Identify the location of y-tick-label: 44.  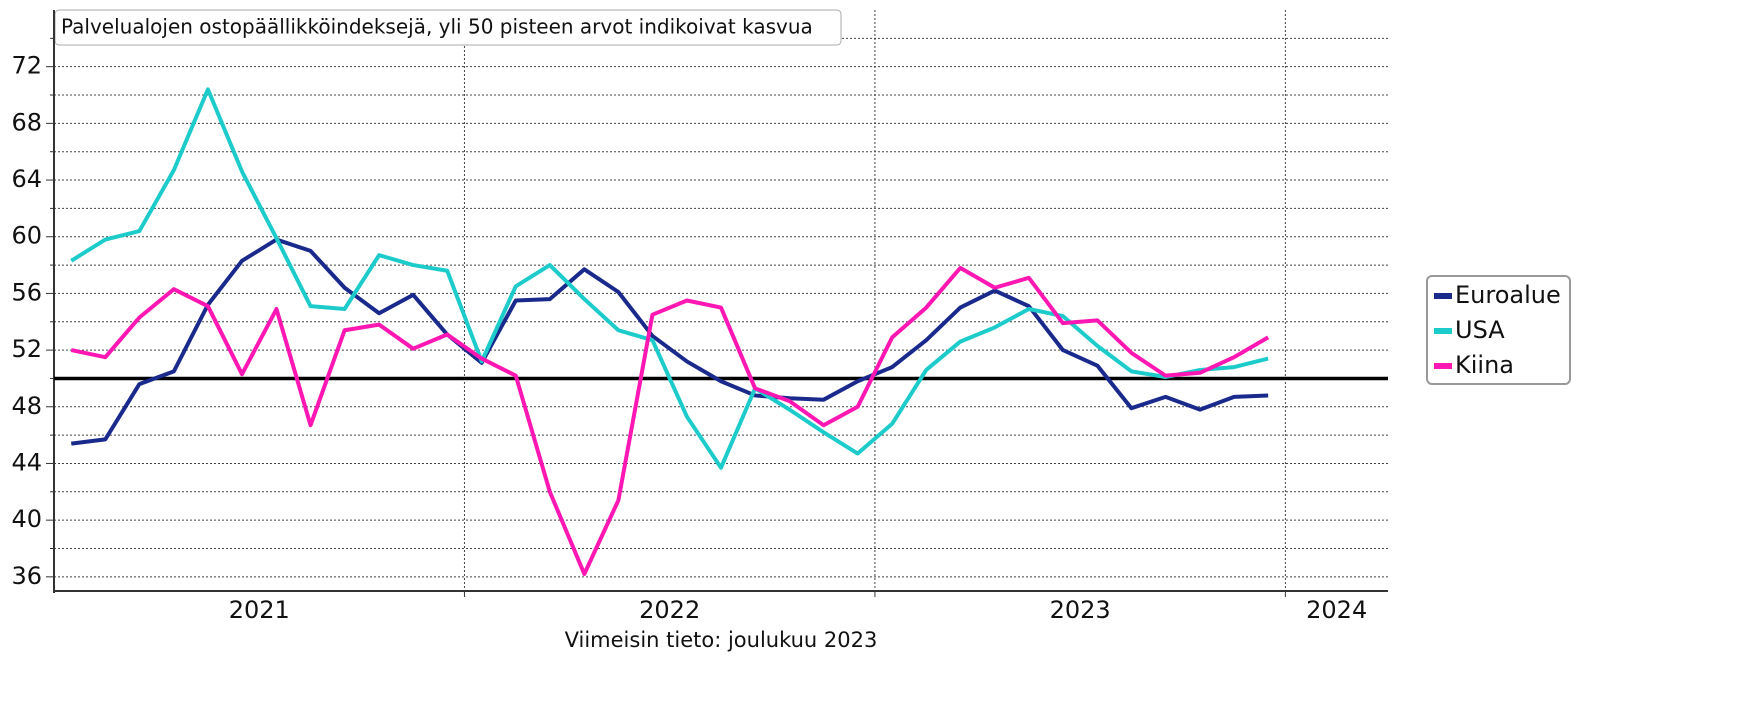
(26, 462).